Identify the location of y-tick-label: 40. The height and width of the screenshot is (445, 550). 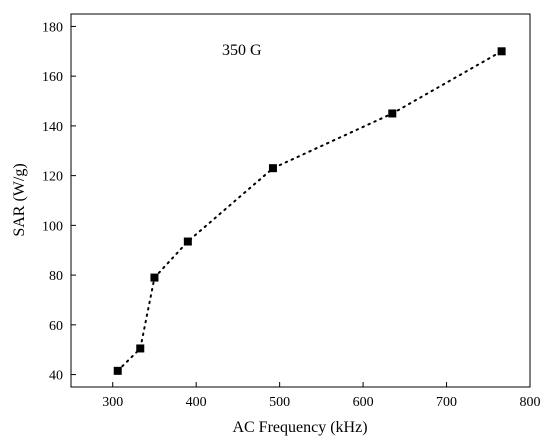
(56, 376).